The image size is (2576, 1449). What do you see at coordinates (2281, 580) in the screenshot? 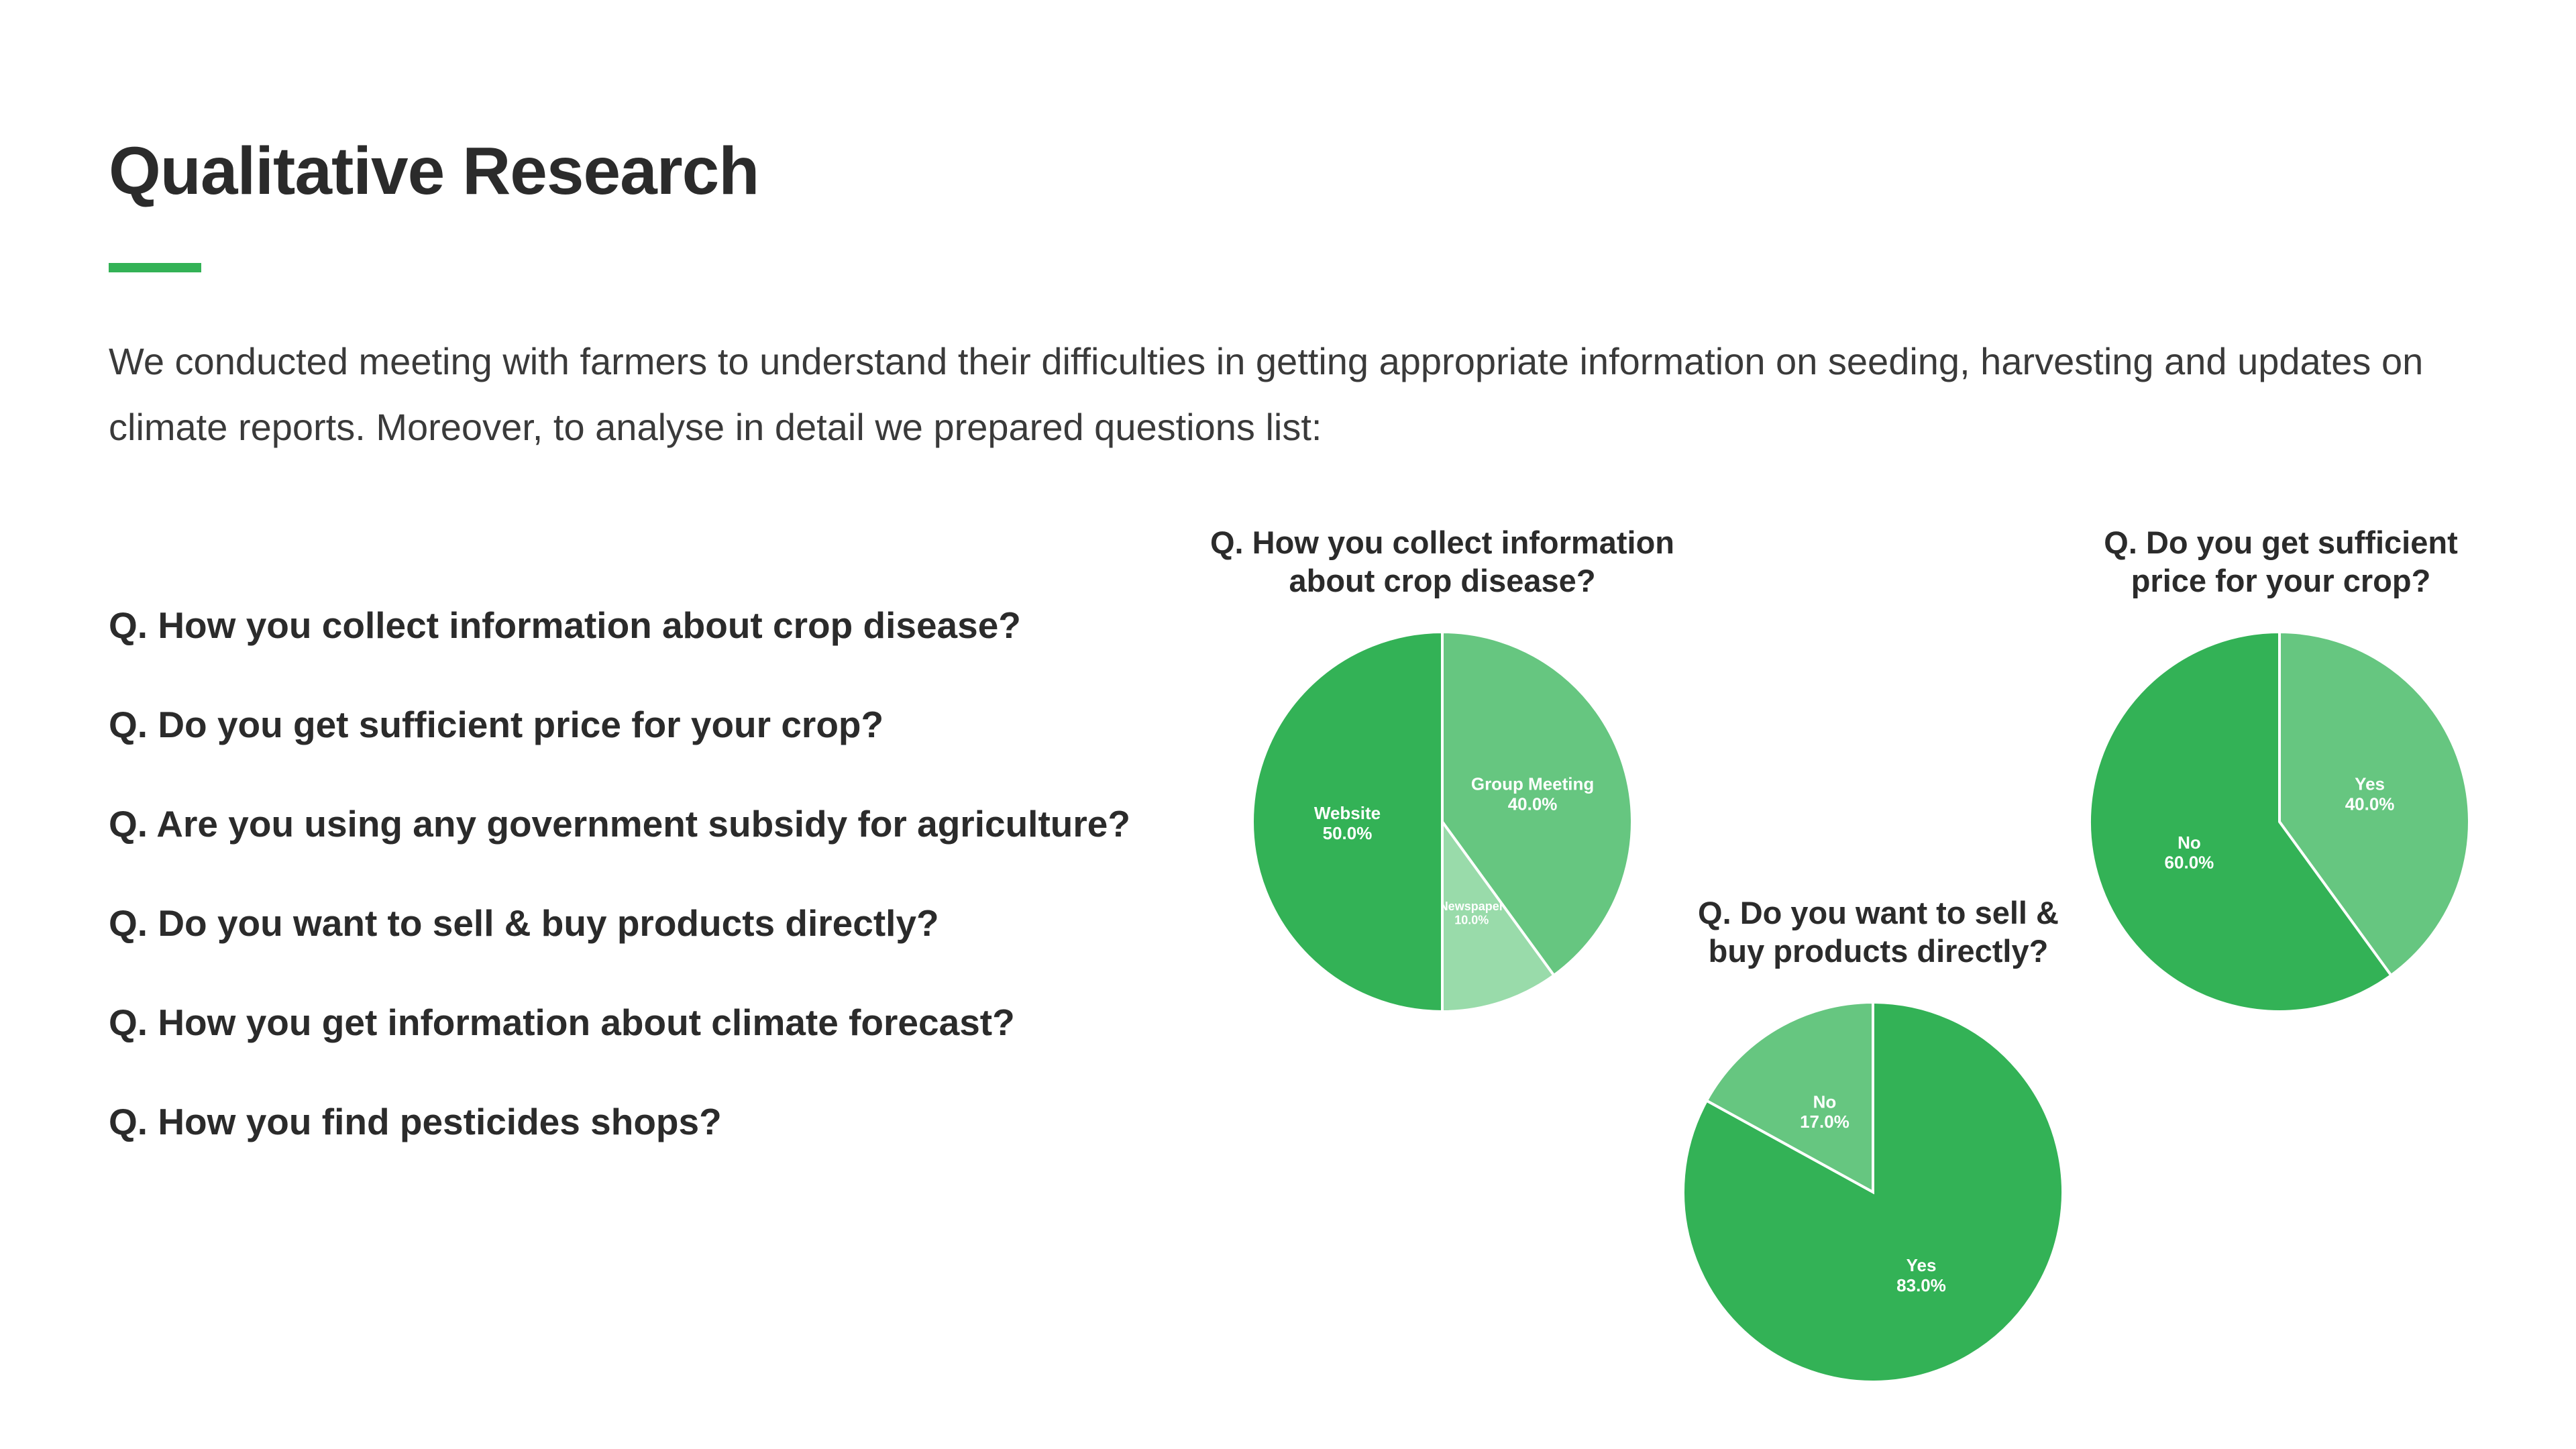
I see `pie-title-line: price for your crop?` at bounding box center [2281, 580].